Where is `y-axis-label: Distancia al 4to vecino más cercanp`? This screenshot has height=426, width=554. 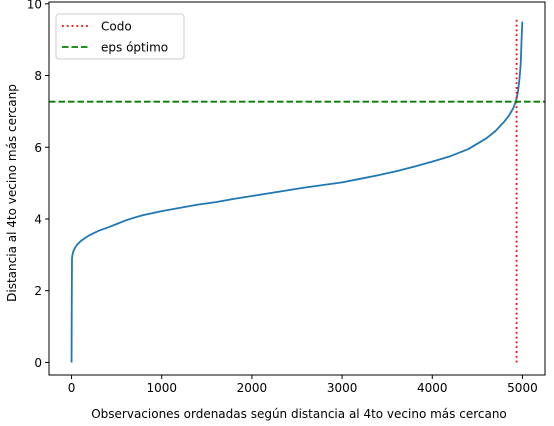
y-axis-label: Distancia al 4to vecino más cercanp is located at coordinates (12, 193).